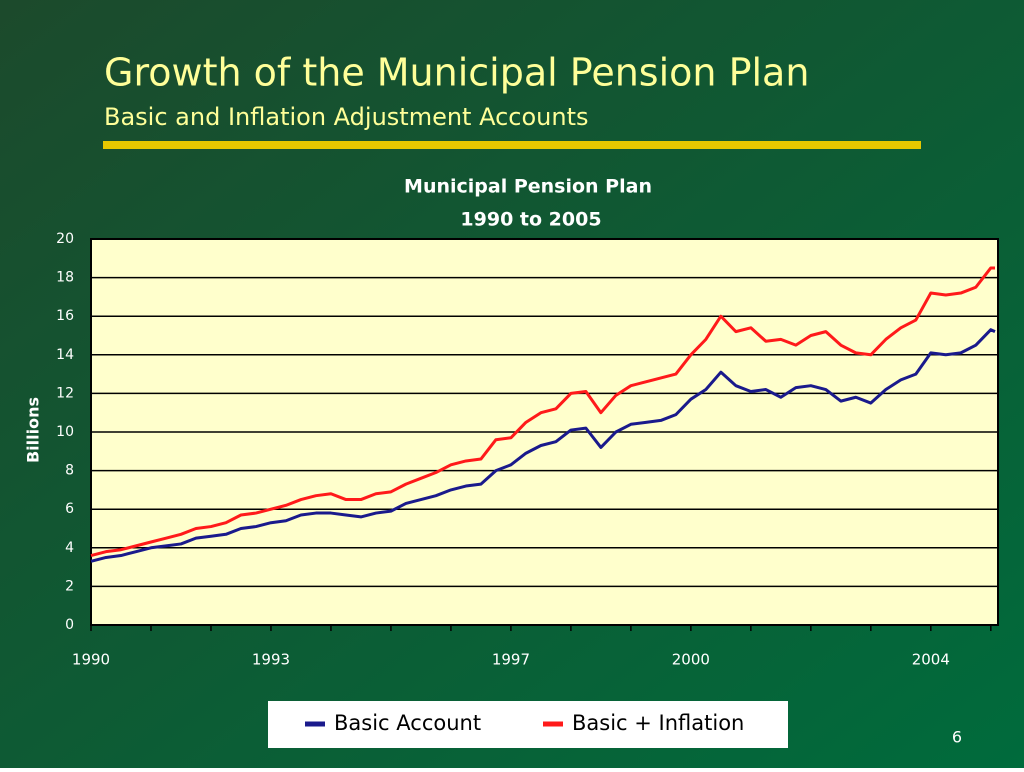 This screenshot has width=1024, height=772. Describe the element at coordinates (346, 117) in the screenshot. I see `slide-subtitle: Basic and Inflation Adjustment Accounts` at that location.